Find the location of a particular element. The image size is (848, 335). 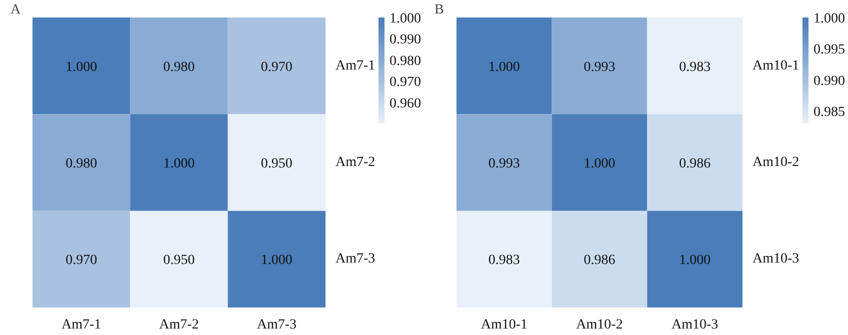

y-tick-label: Am10-2 is located at coordinates (776, 162).